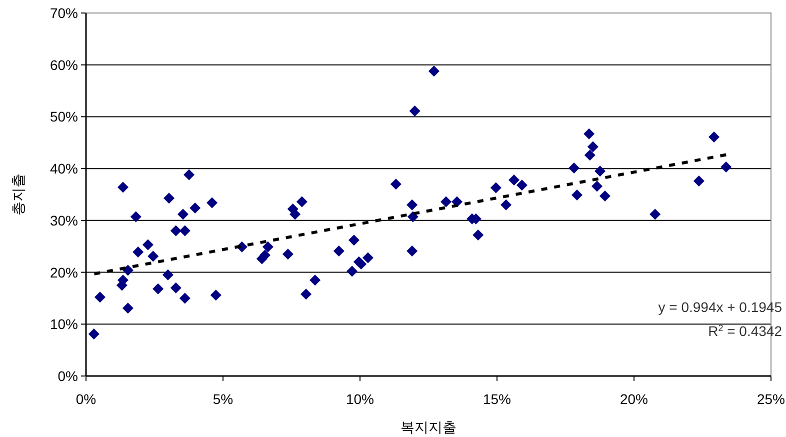  What do you see at coordinates (64, 13) in the screenshot?
I see `y-tick-label: 70%` at bounding box center [64, 13].